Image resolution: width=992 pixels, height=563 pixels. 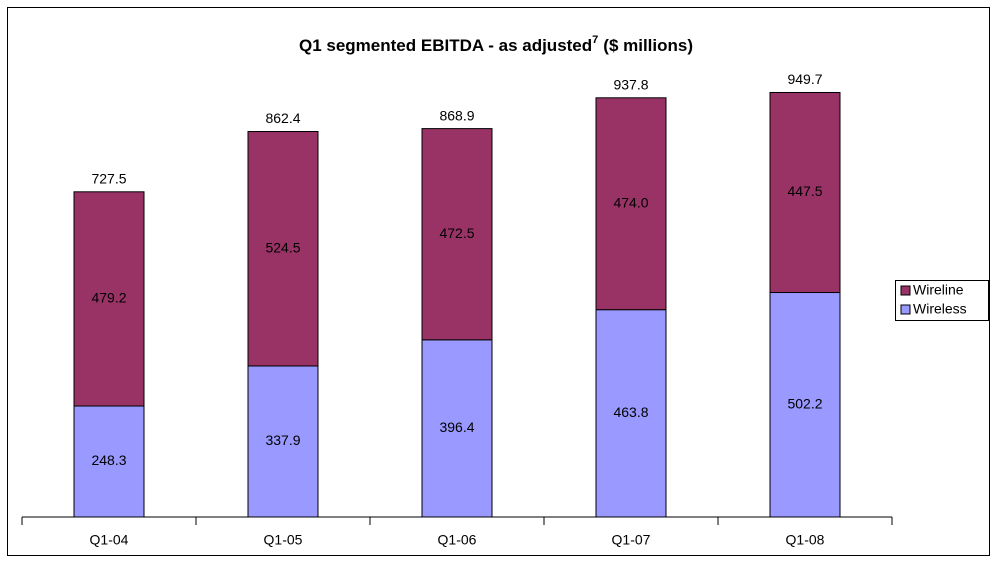 I want to click on total-label: 727.5, so click(x=108, y=179).